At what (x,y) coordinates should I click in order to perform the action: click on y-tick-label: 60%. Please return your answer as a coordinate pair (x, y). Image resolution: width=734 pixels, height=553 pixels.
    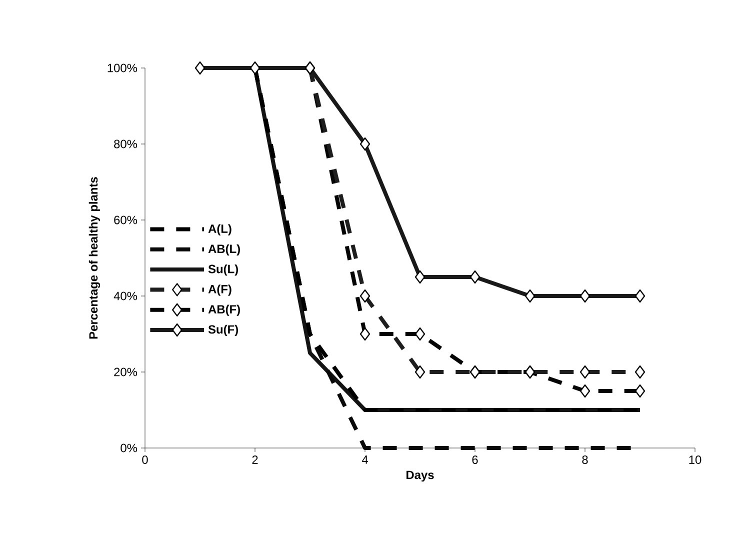
    Looking at the image, I should click on (126, 220).